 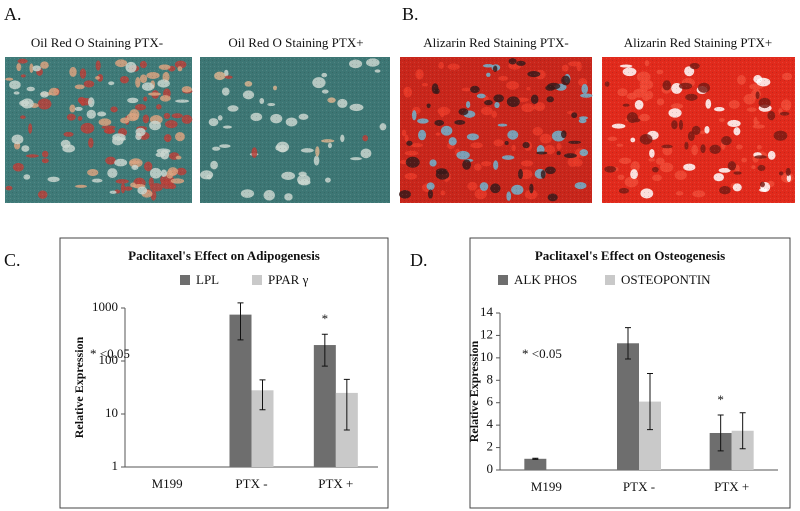 What do you see at coordinates (490, 401) in the screenshot?
I see `y-tick-label: 6` at bounding box center [490, 401].